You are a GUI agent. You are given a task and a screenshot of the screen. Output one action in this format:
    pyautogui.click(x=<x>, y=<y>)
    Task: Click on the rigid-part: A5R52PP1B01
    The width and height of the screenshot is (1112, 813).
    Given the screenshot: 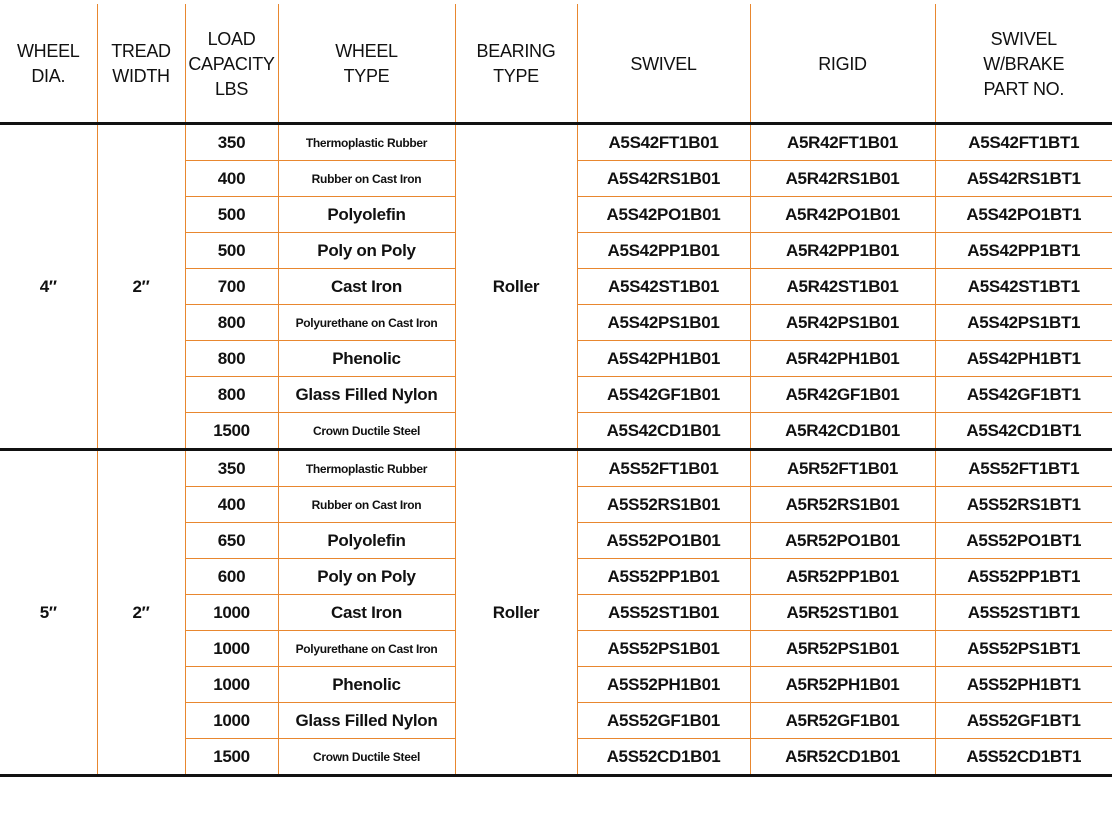 What is the action you would take?
    pyautogui.click(x=842, y=577)
    